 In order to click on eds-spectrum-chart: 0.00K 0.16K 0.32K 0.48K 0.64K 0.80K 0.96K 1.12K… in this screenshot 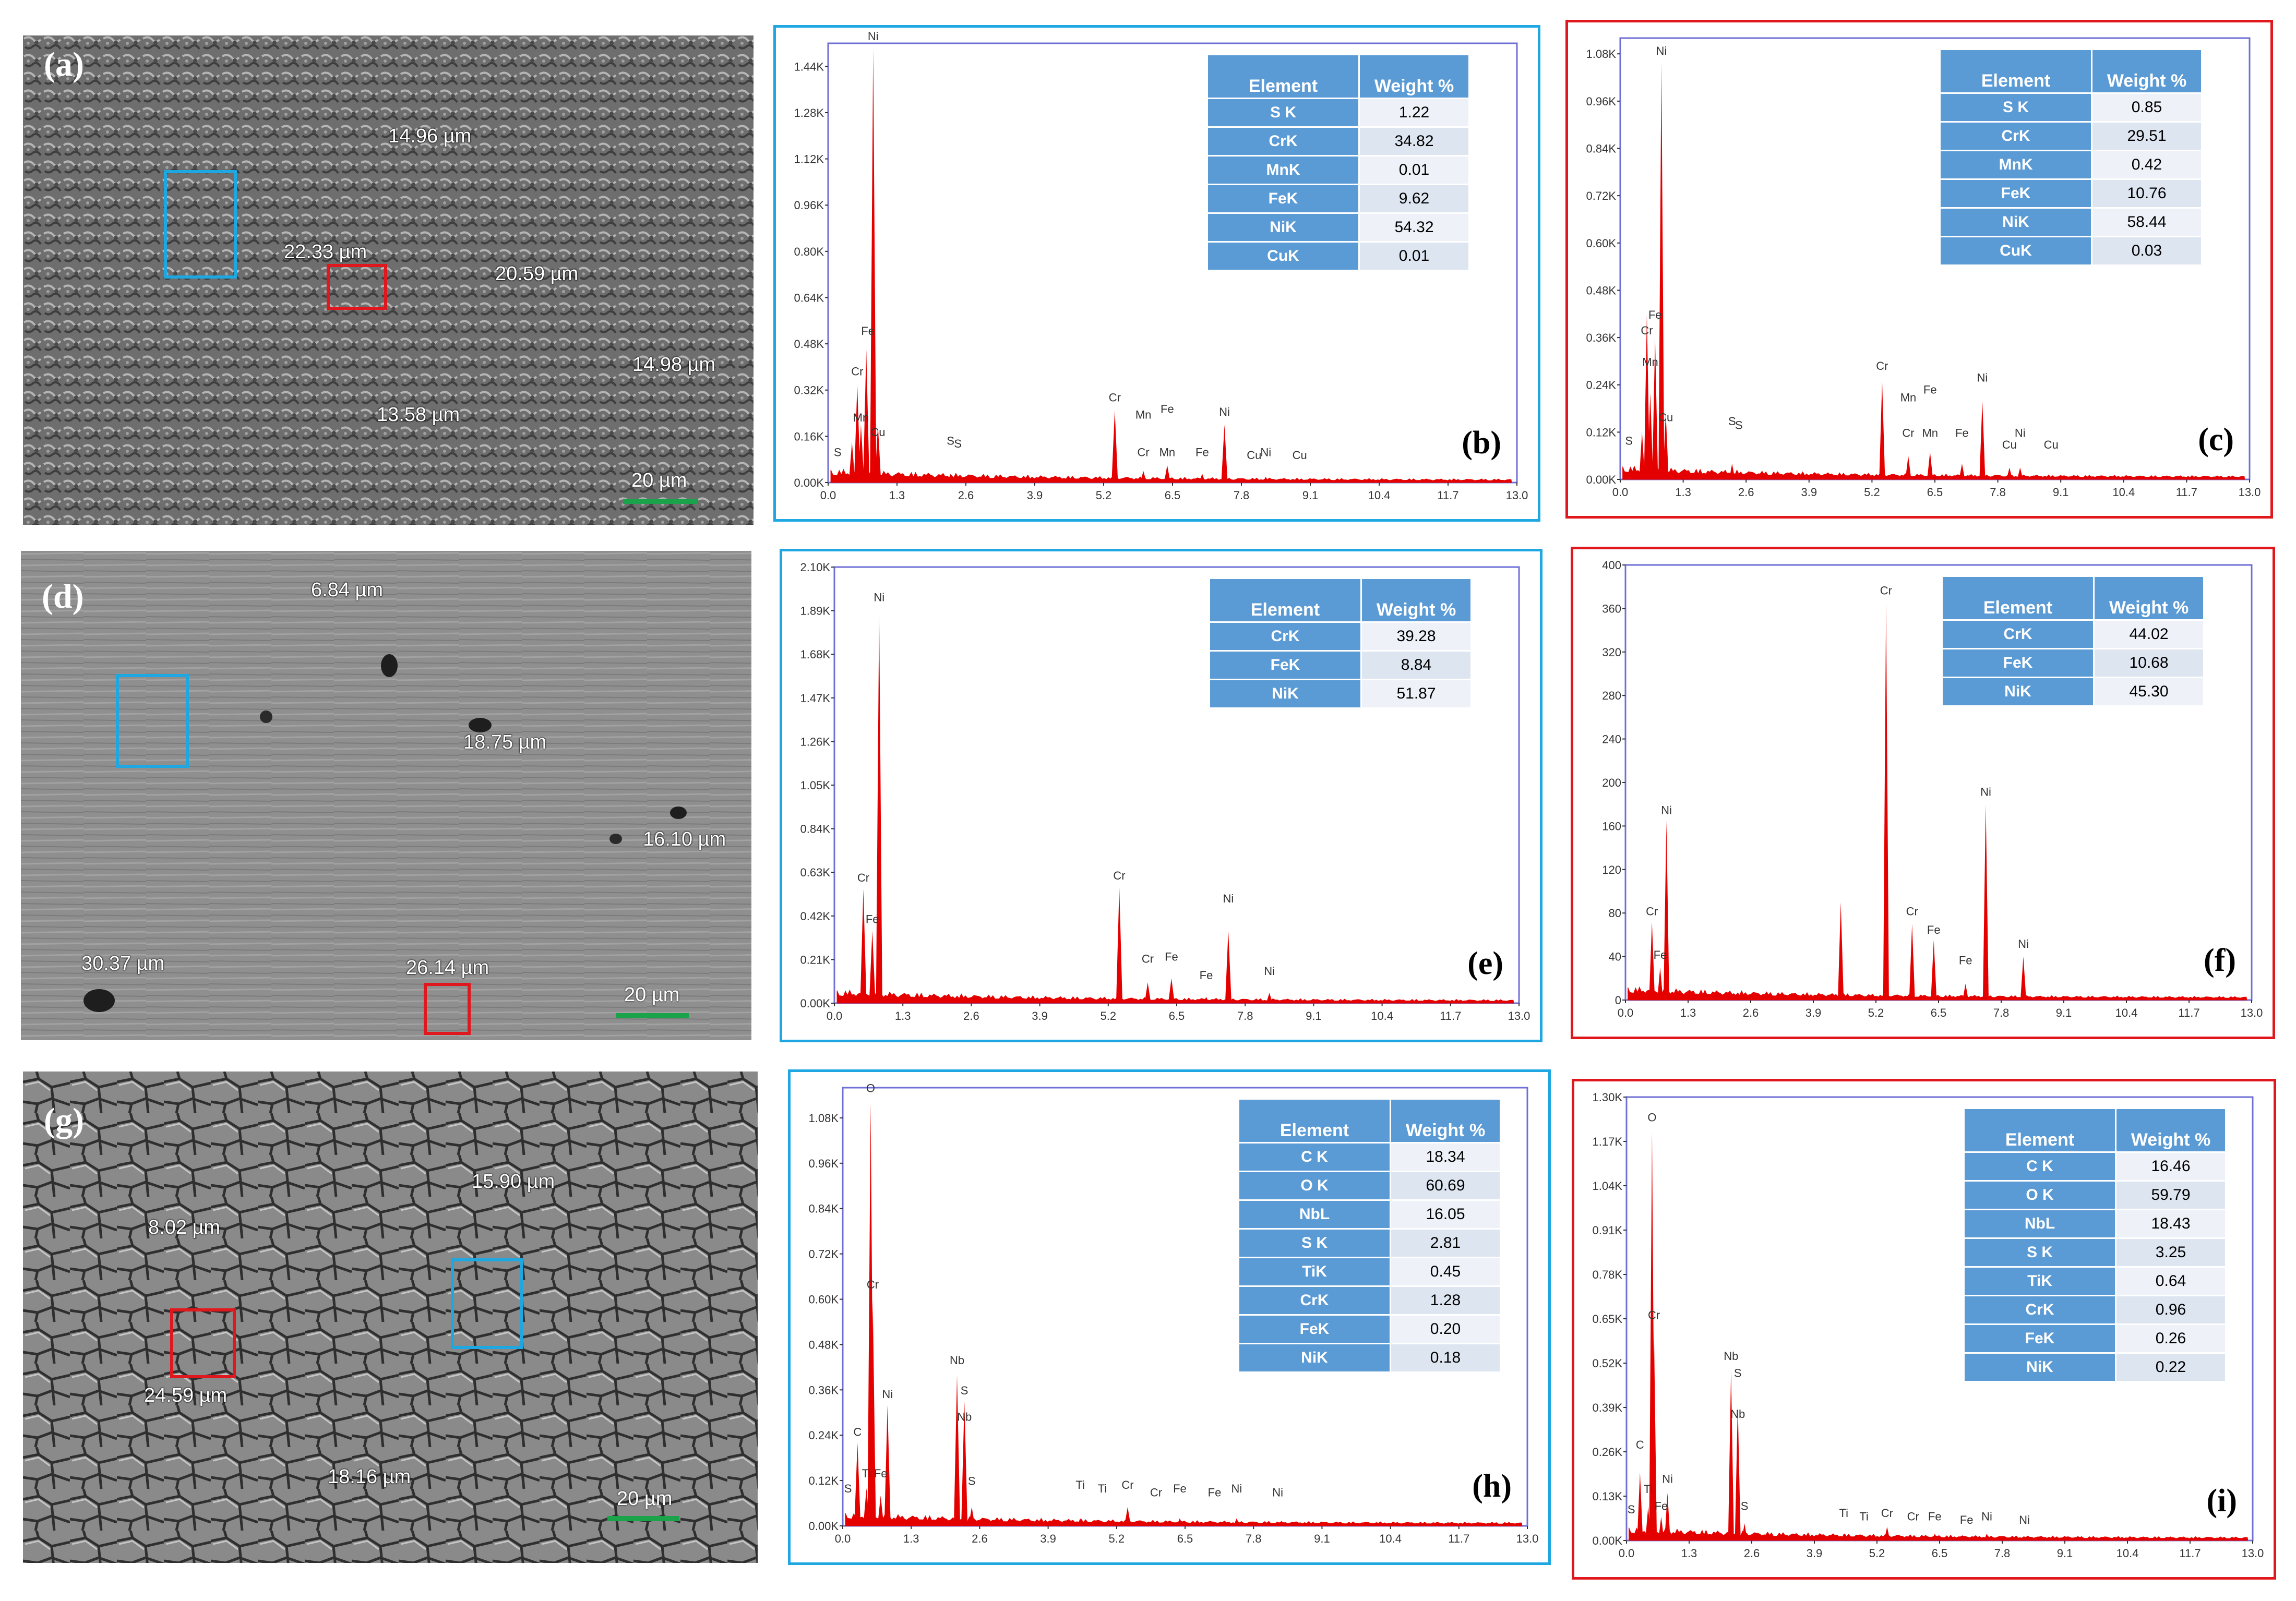, I will do `click(1161, 266)`.